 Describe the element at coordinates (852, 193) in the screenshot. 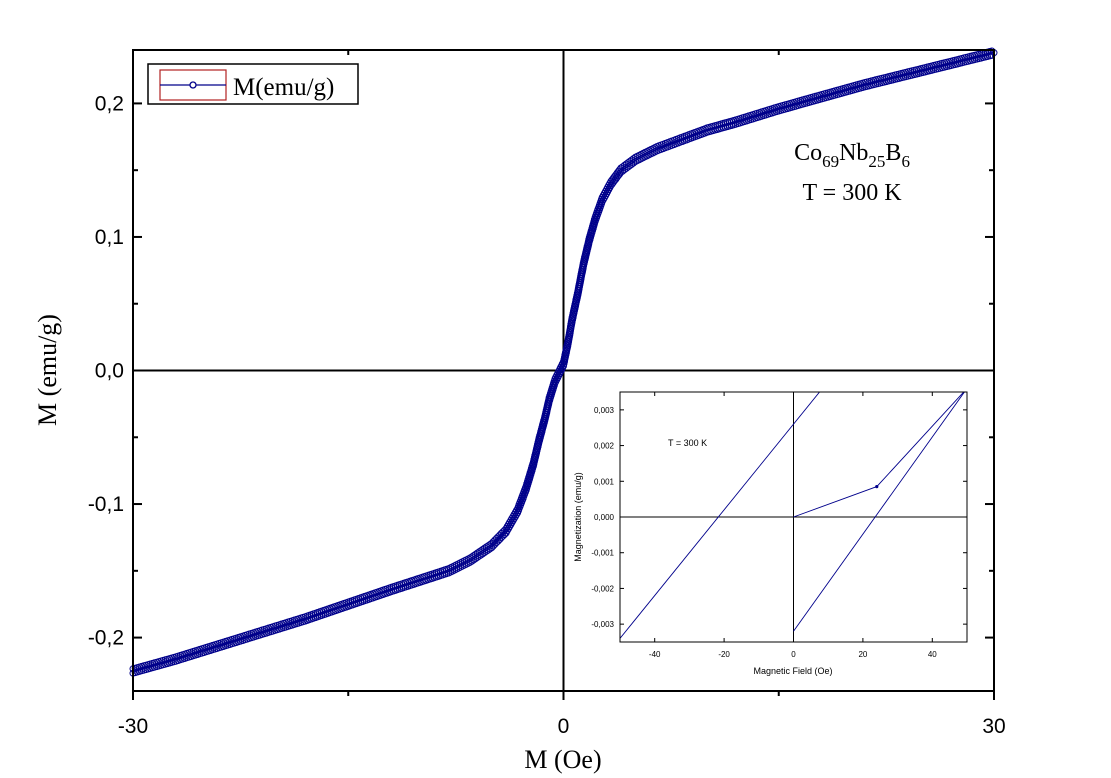

I see `temperature-label: T = 300 K` at that location.